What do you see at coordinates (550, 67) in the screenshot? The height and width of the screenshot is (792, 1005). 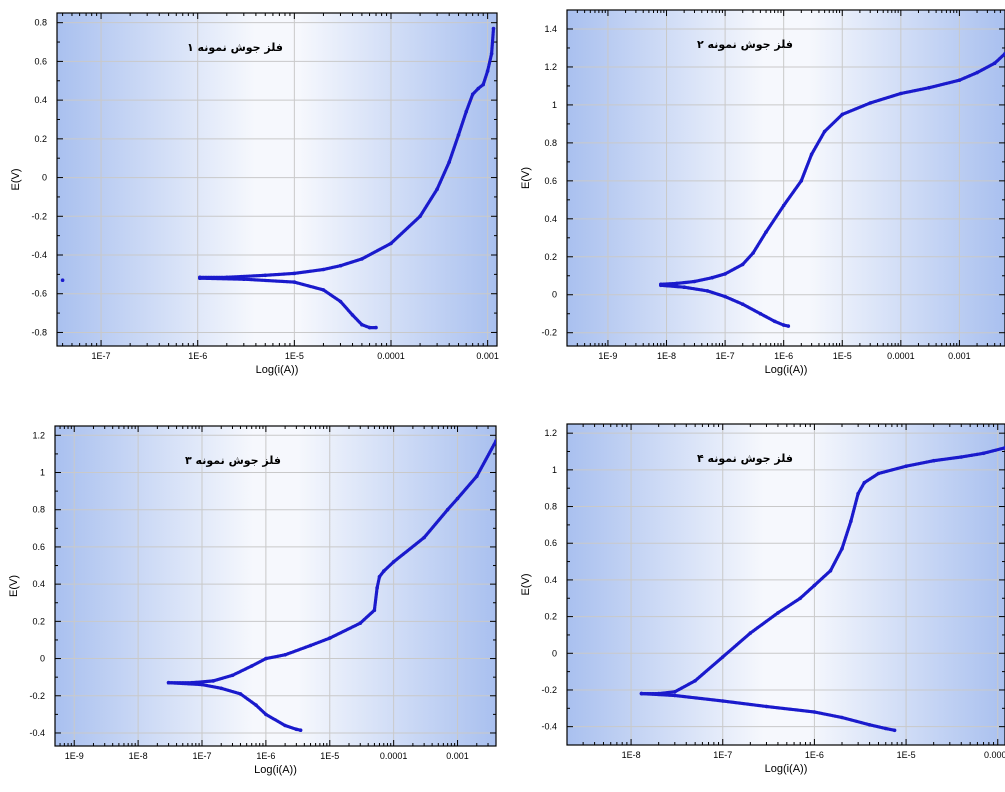 I see `y-tick-label: 1.2` at bounding box center [550, 67].